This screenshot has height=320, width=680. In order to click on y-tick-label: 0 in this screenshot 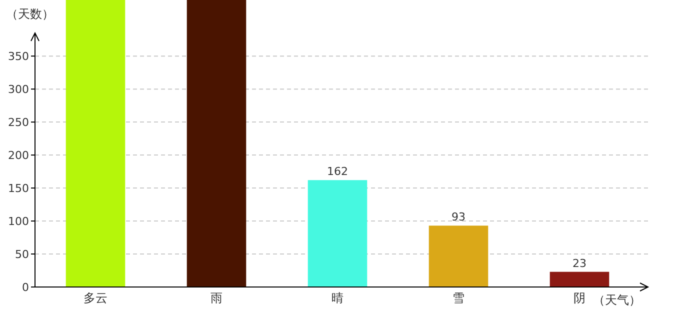, I will do `click(25, 287)`.